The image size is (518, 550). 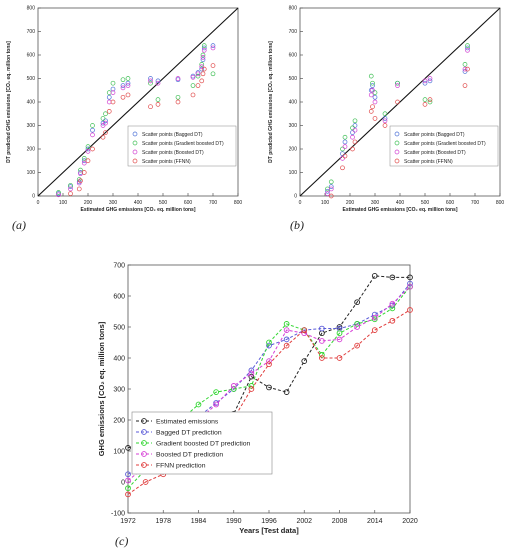 What do you see at coordinates (88, 203) in the screenshot?
I see `chart-a-x-tick-label: 200` at bounding box center [88, 203].